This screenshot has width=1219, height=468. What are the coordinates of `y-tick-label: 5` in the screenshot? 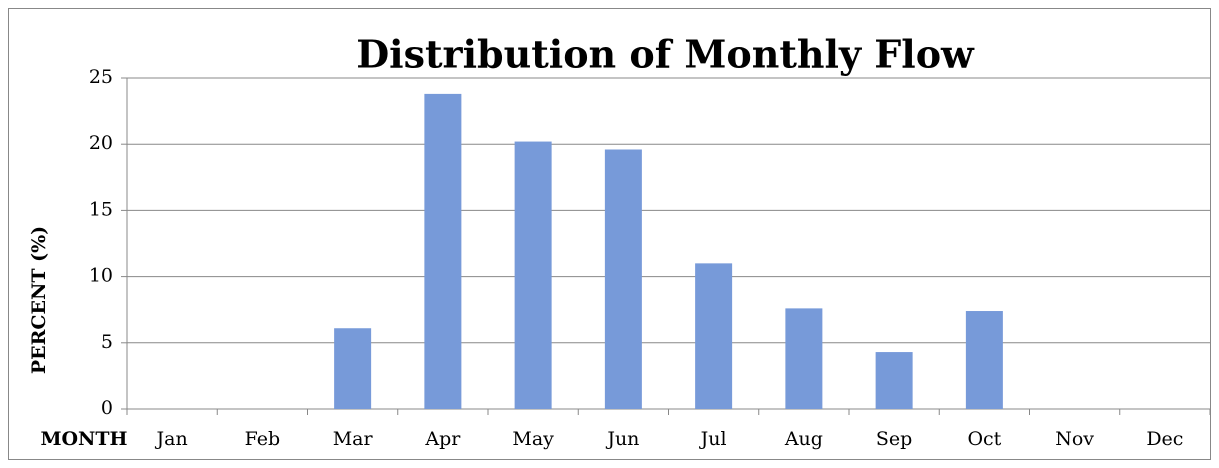 It's located at (107, 342).